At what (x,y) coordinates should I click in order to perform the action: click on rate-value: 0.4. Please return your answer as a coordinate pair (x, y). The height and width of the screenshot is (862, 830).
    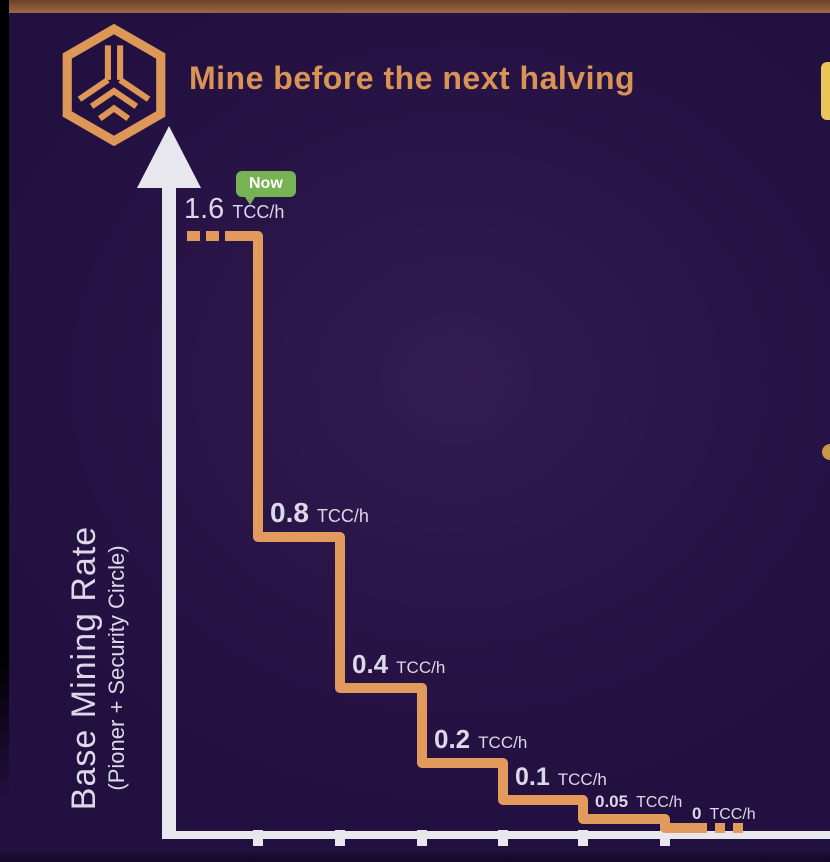
    Looking at the image, I should click on (370, 664).